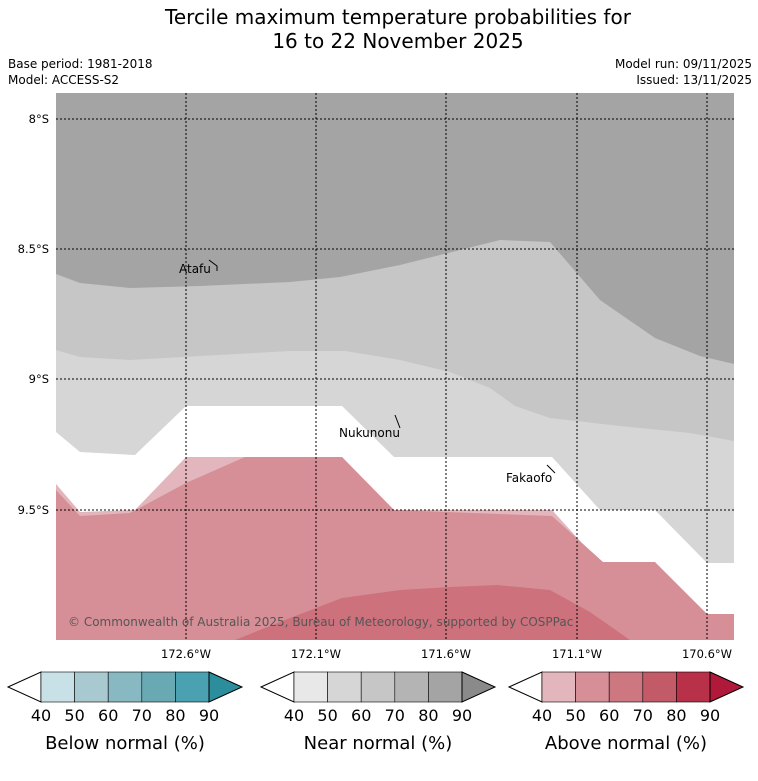 Image resolution: width=758 pixels, height=781 pixels. I want to click on place-label-atafu: Atafu, so click(195, 269).